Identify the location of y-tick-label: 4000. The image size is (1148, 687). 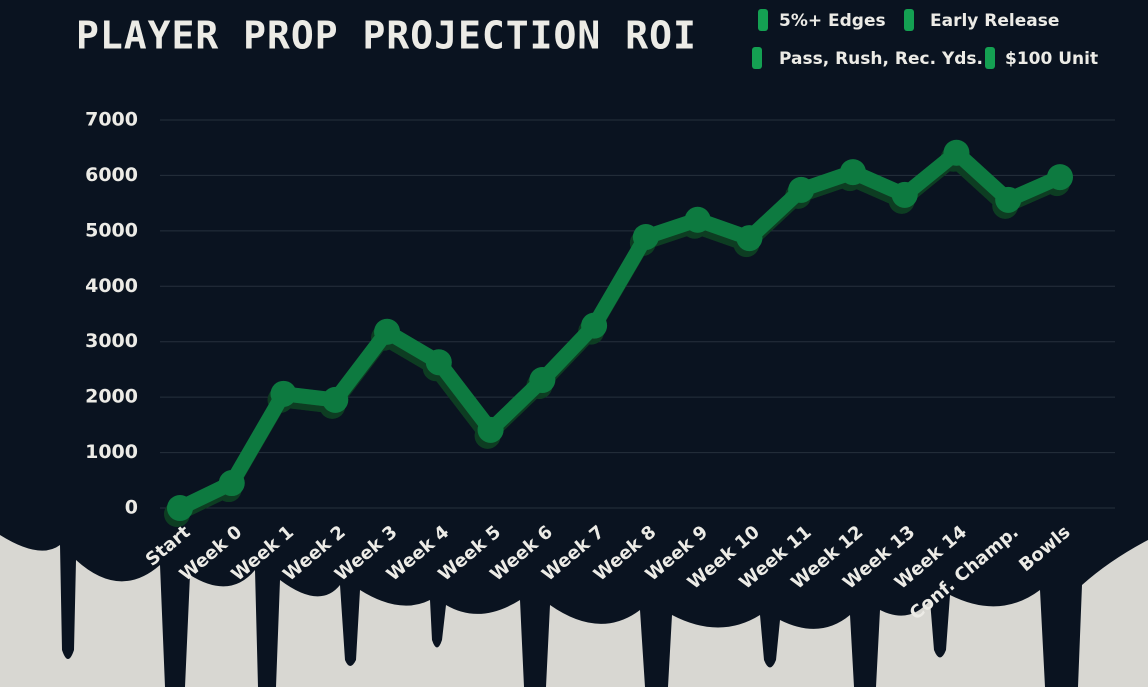
(111, 286).